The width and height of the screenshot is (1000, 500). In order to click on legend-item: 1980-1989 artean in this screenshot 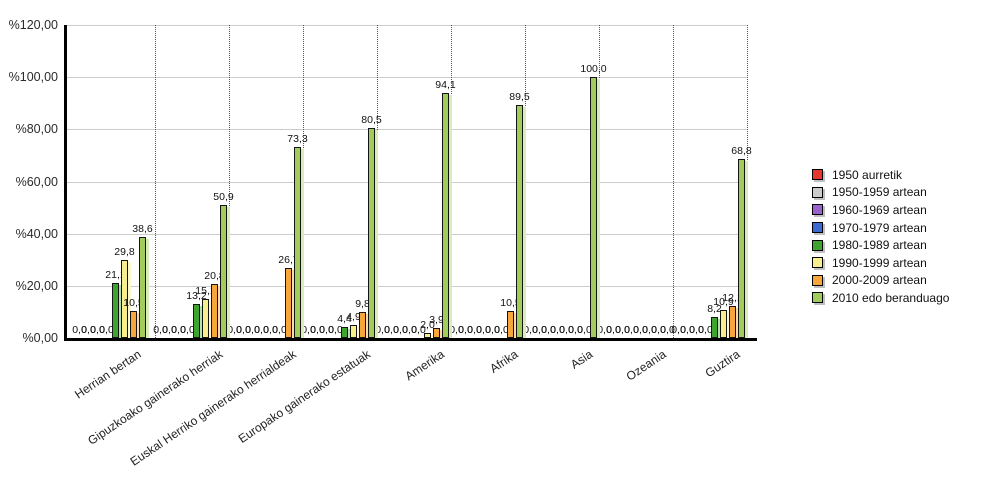, I will do `click(880, 245)`.